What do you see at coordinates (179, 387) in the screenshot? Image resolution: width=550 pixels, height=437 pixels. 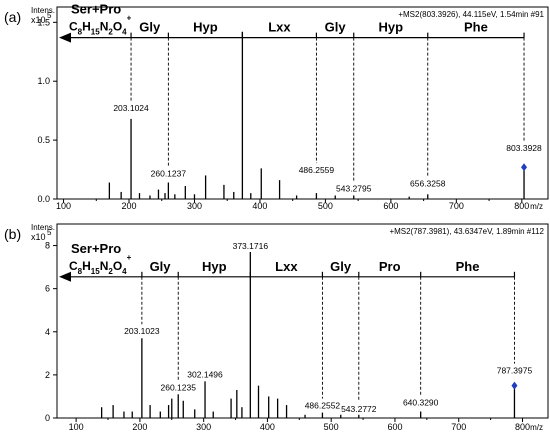 I see `peak-label: 260.1235` at bounding box center [179, 387].